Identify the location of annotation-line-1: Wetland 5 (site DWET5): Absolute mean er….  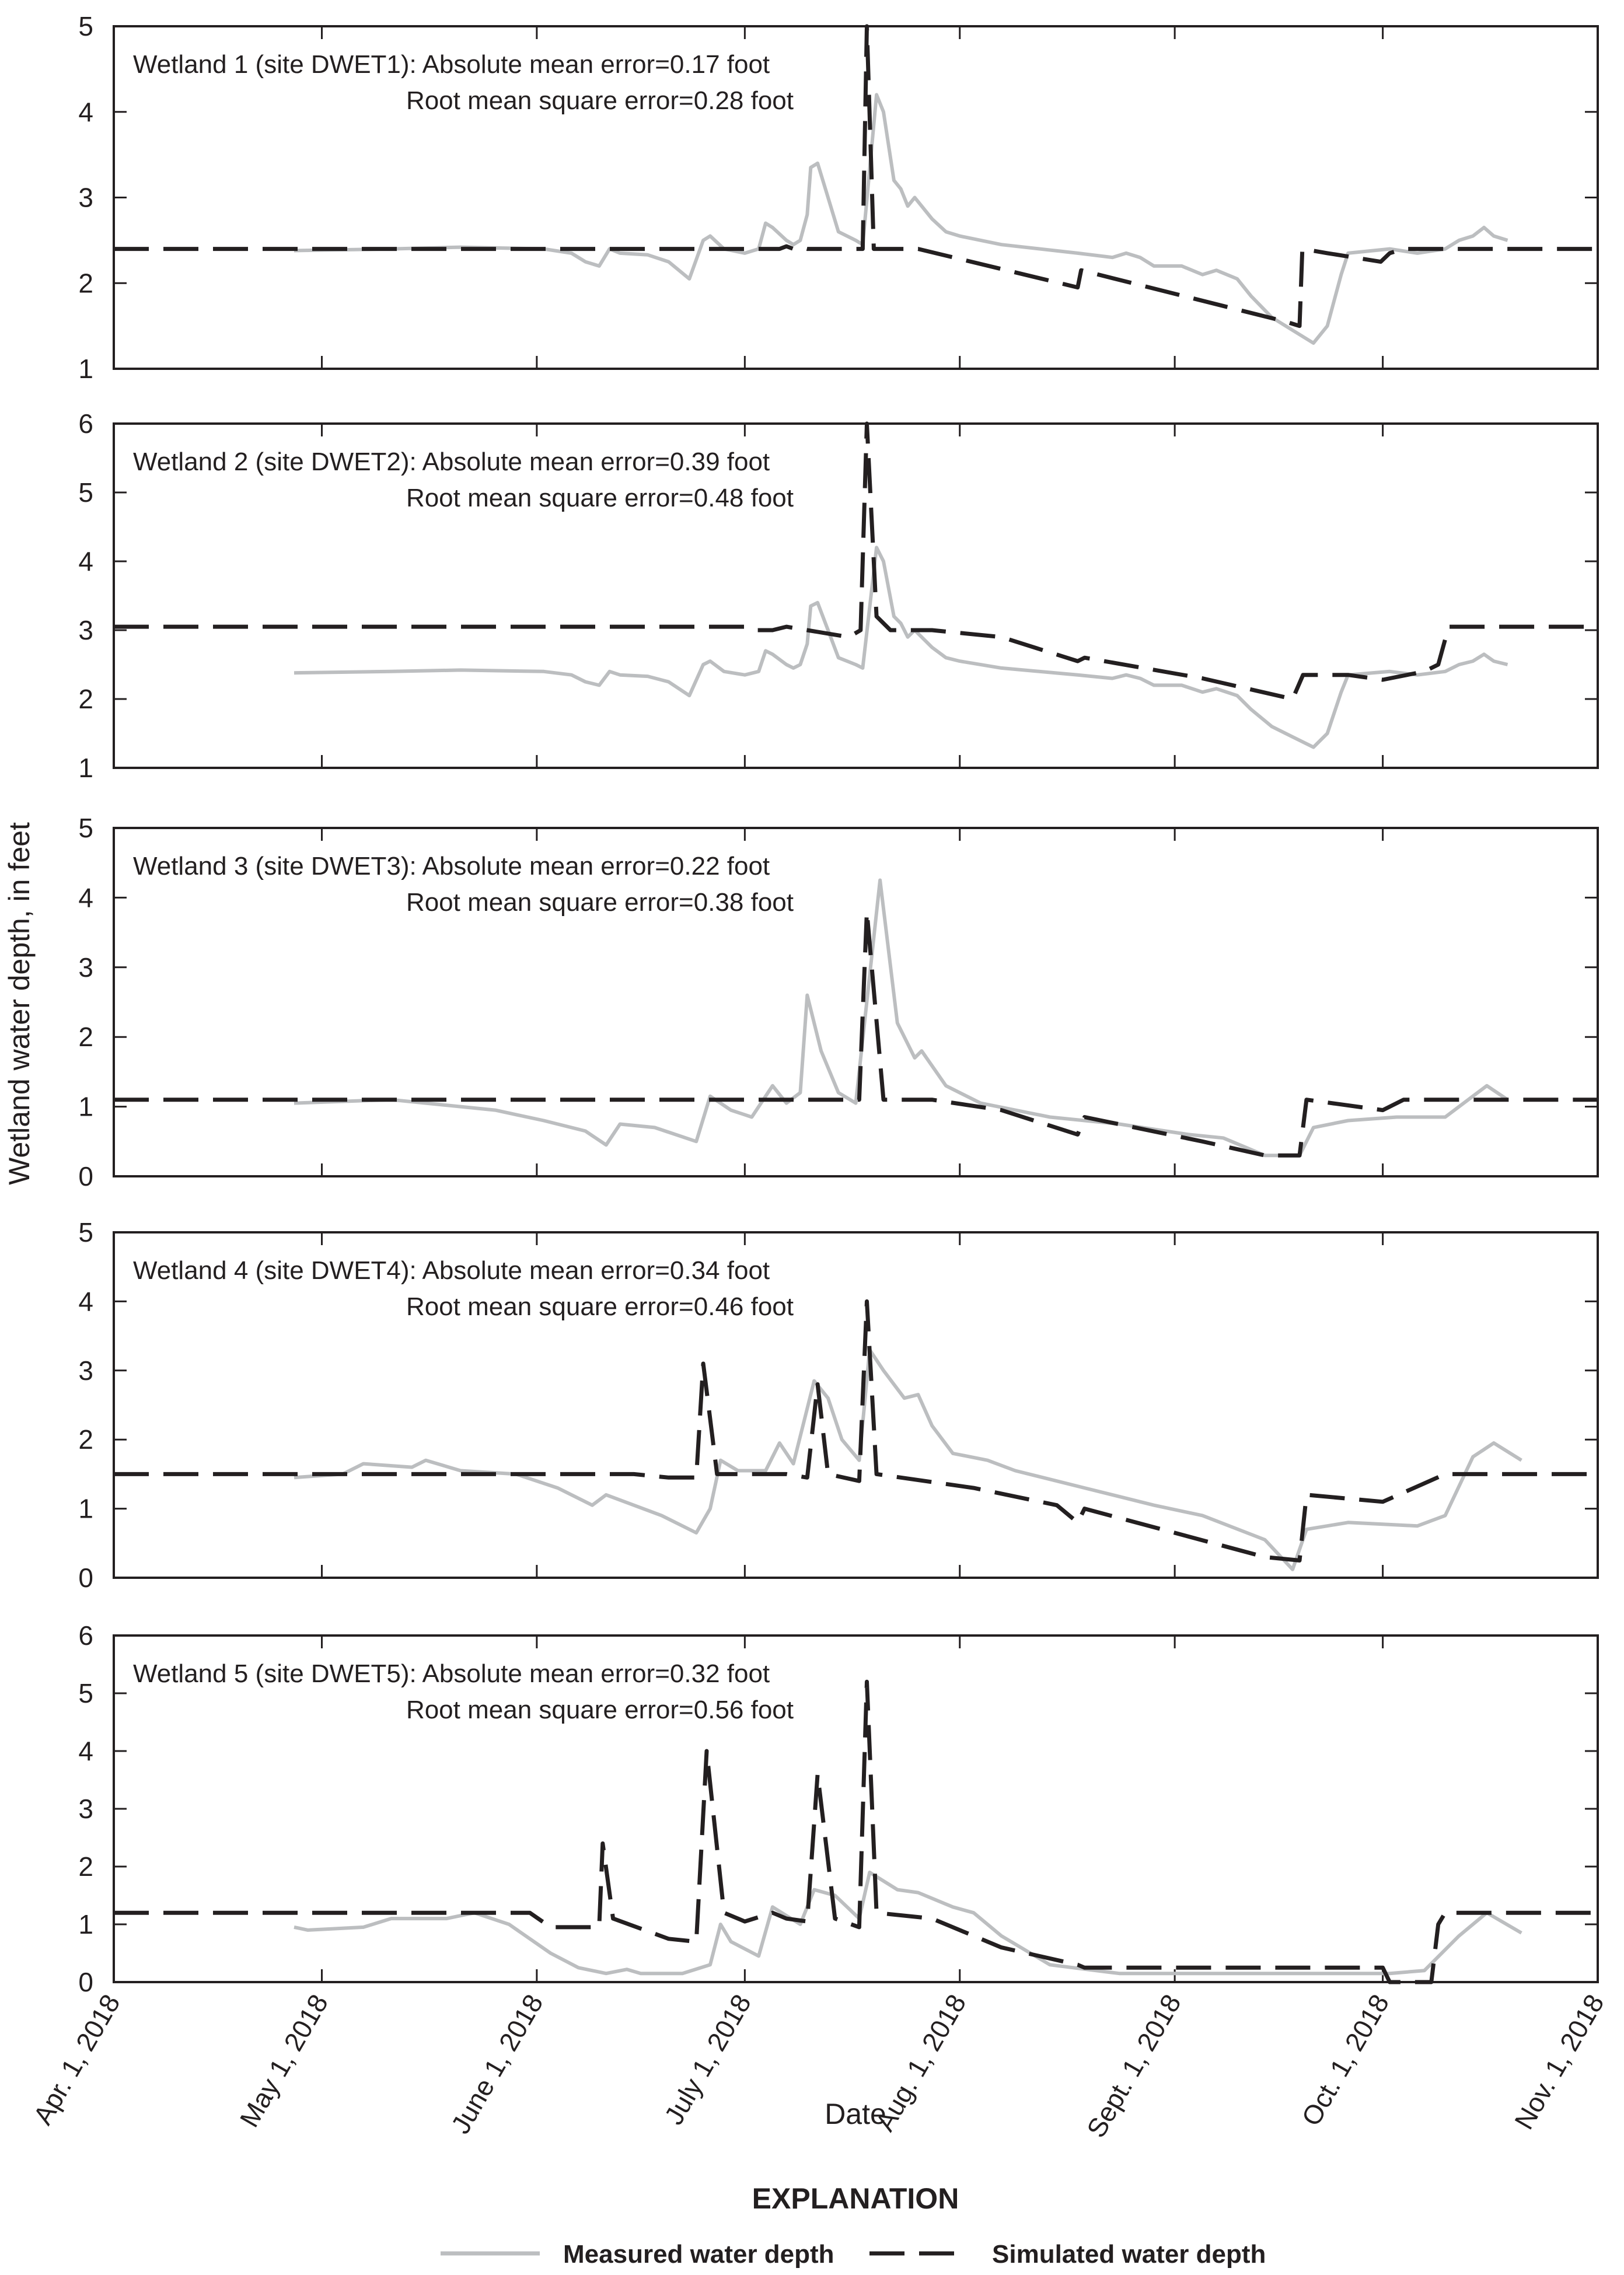
(451, 1674).